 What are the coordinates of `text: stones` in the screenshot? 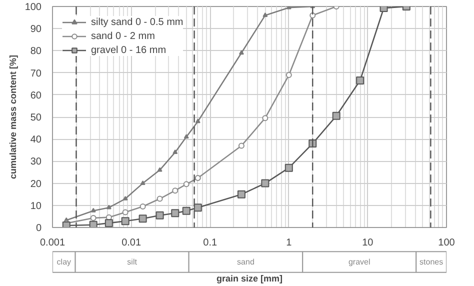 It's located at (432, 262).